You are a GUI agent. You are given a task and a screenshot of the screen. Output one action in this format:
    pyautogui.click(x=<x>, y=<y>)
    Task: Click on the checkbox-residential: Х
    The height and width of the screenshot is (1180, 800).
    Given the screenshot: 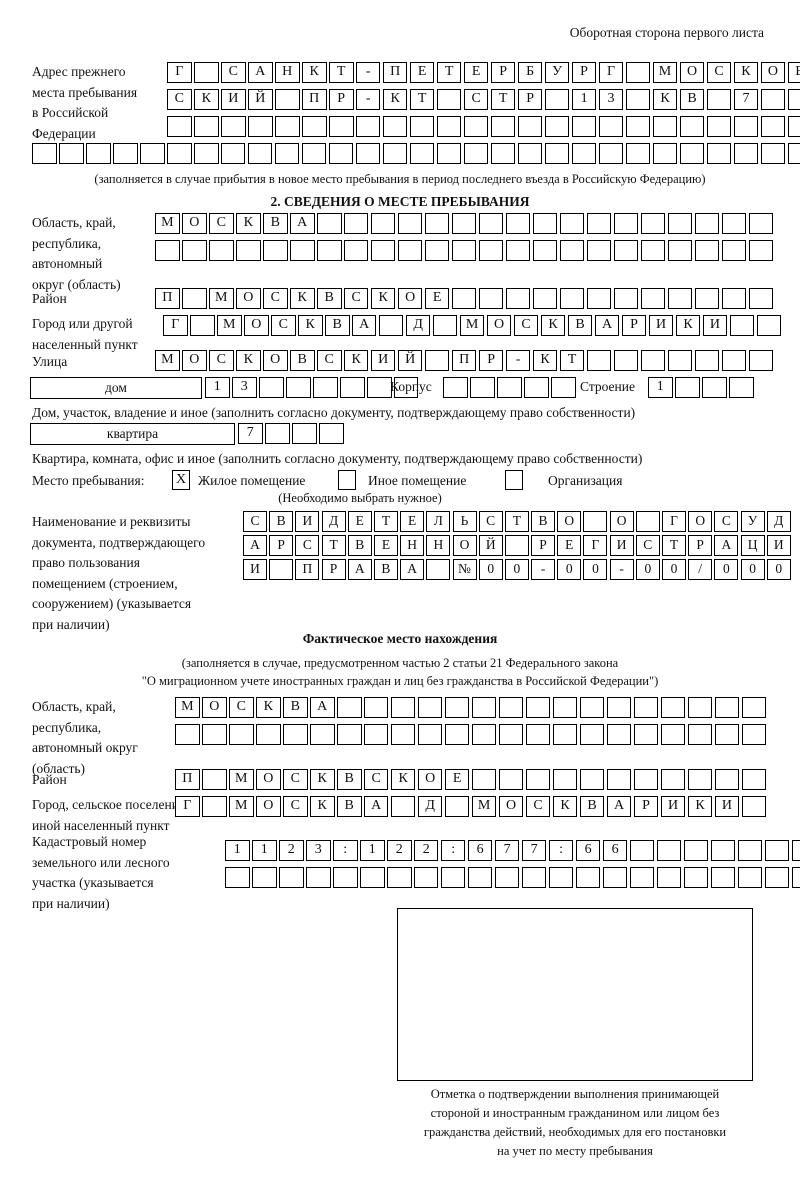 What is the action you would take?
    pyautogui.click(x=181, y=480)
    